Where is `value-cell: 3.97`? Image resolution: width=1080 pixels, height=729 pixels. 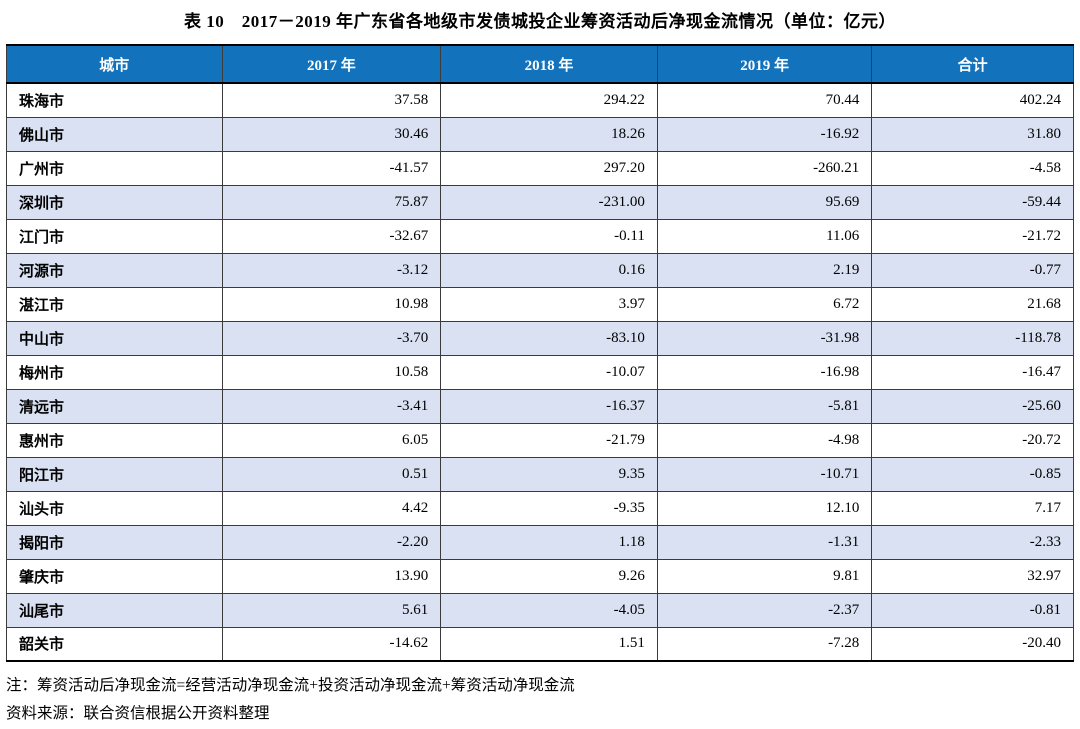 value-cell: 3.97 is located at coordinates (549, 304).